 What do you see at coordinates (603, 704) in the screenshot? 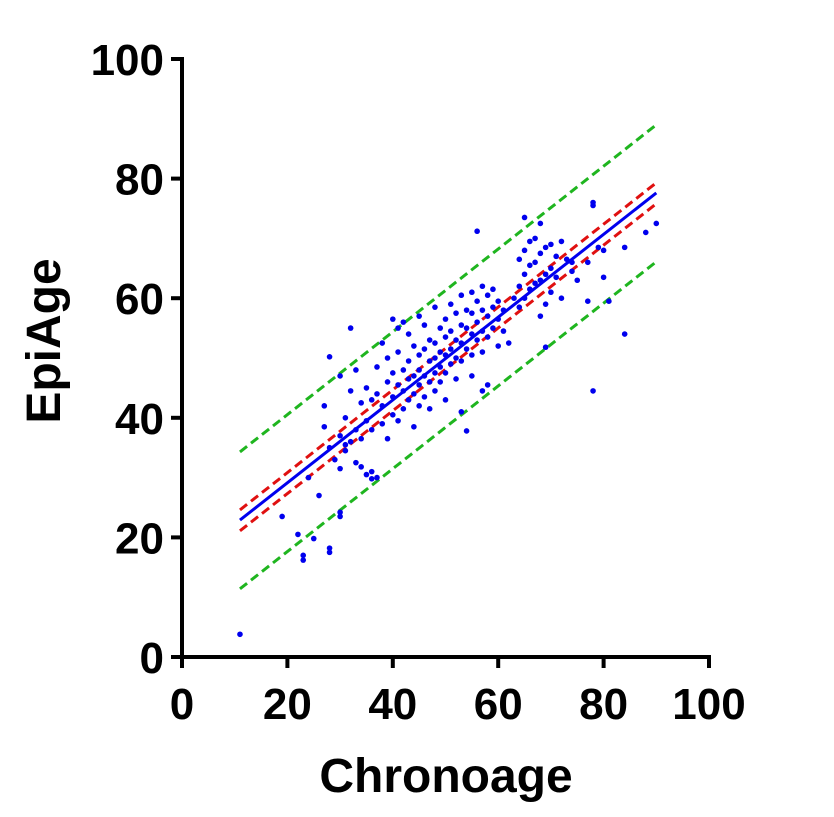
I see `x-tick-label: 80` at bounding box center [603, 704].